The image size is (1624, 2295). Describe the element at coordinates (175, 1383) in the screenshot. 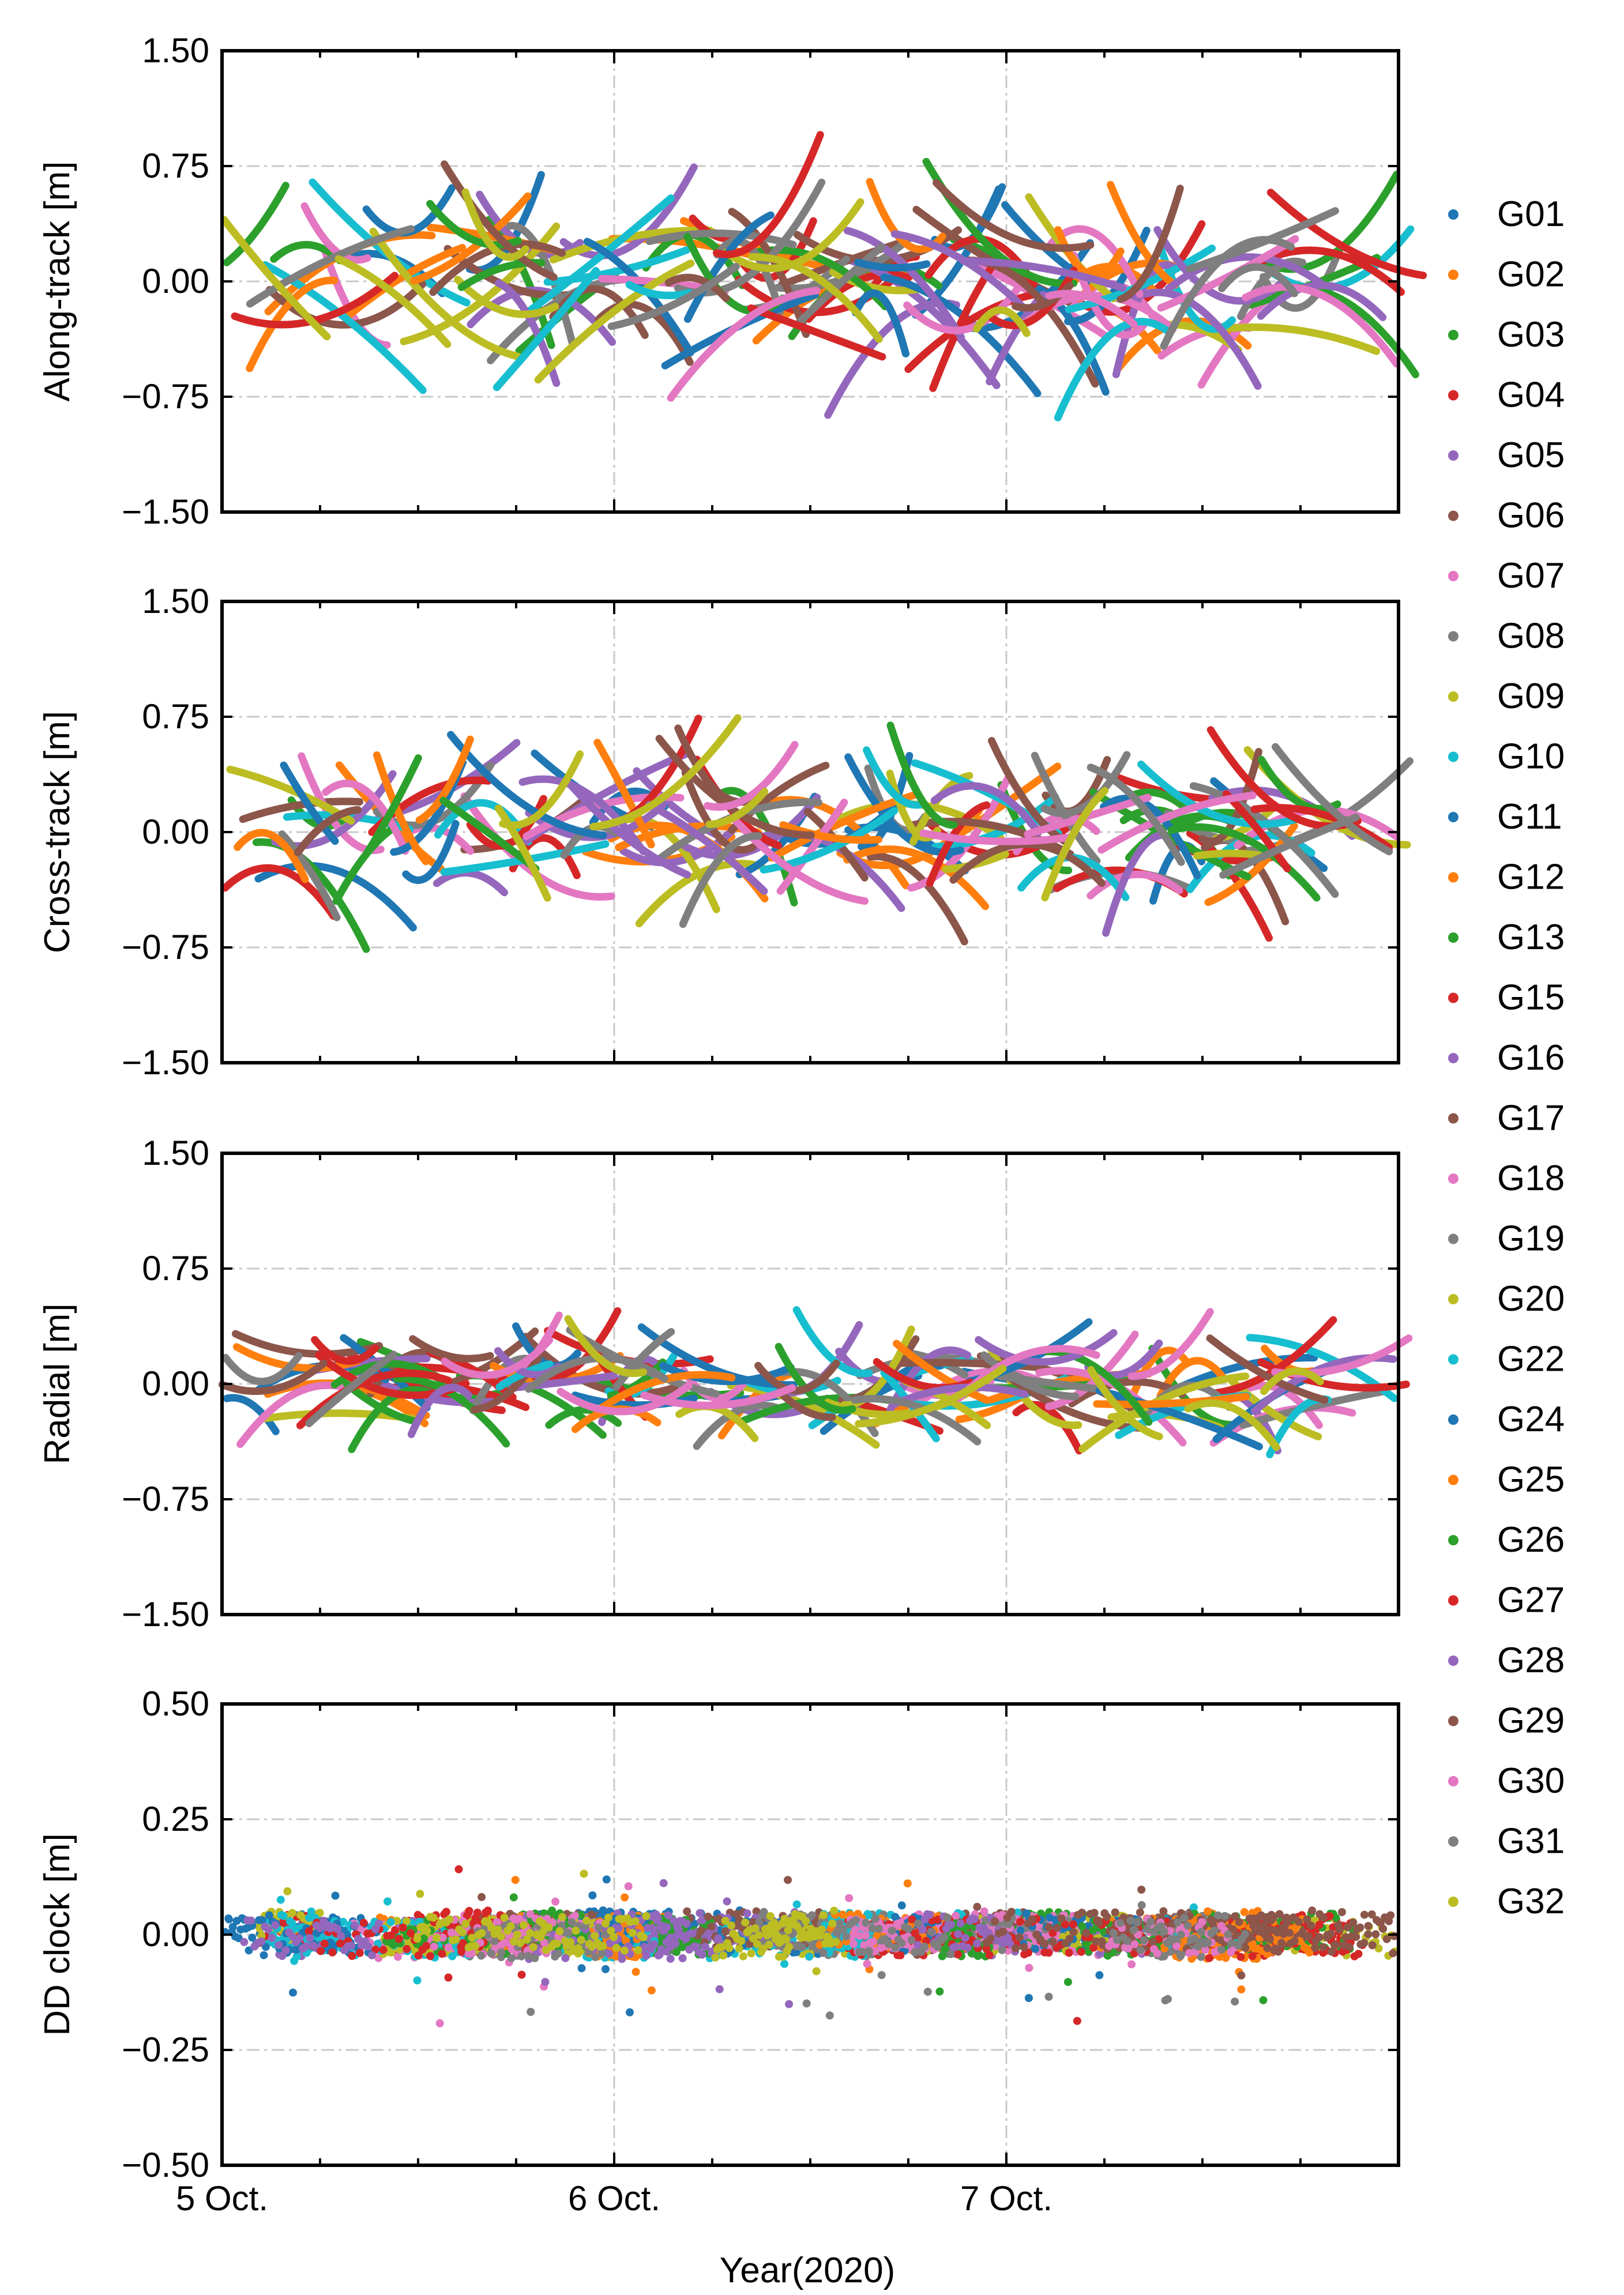

I see `y-tick-label: 0.00` at that location.